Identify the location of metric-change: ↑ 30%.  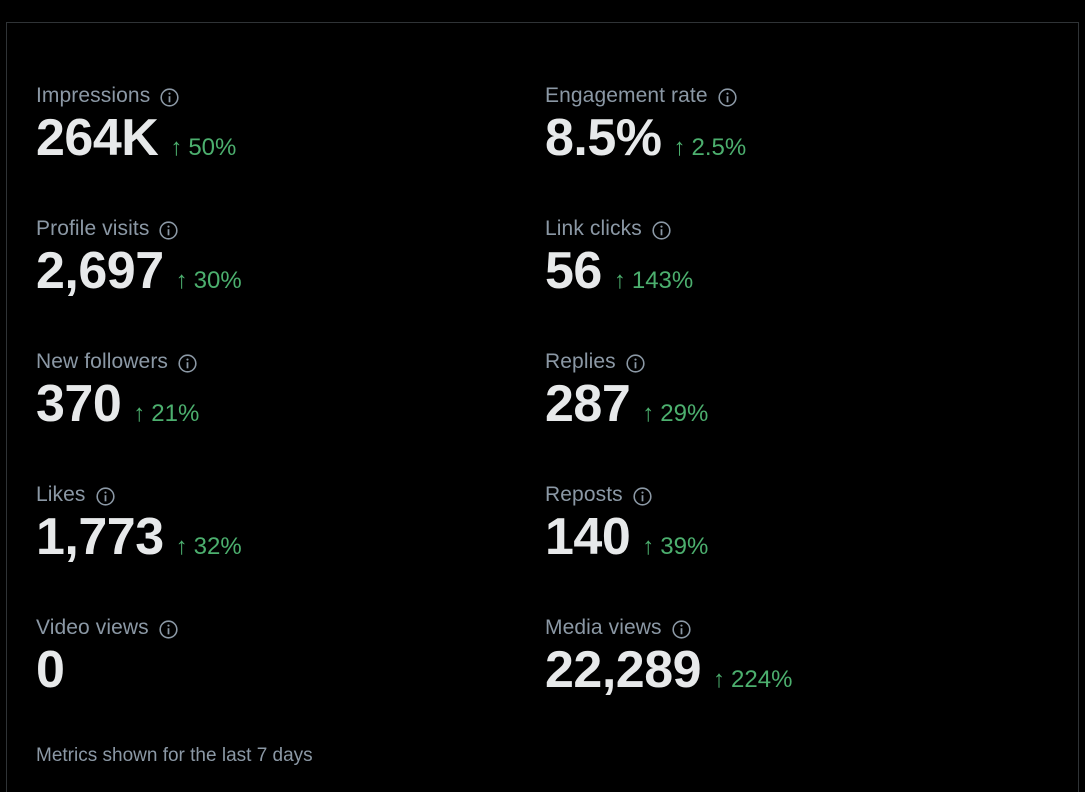
(209, 281).